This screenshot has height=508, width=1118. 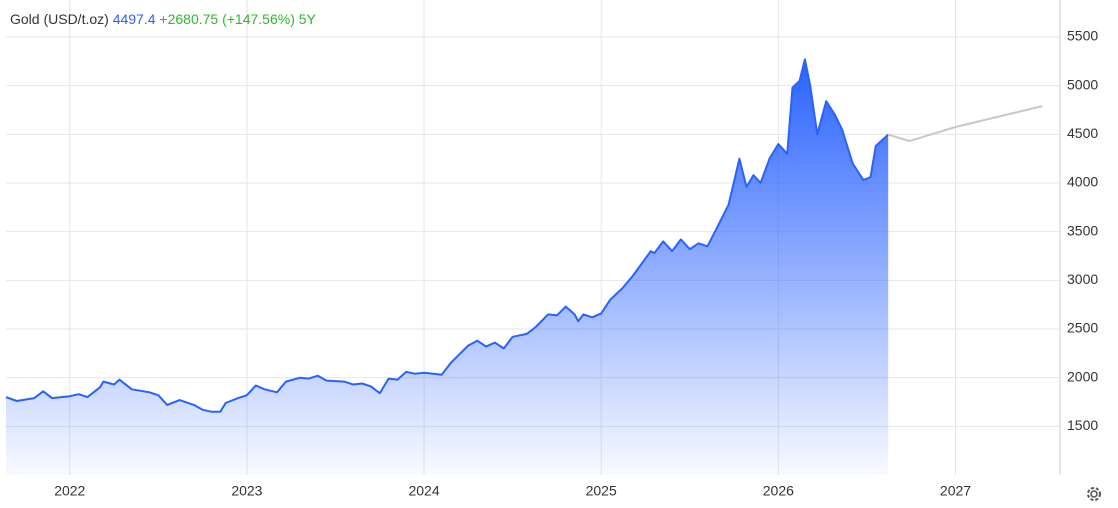 I want to click on x-tick-label: 2024, so click(x=423, y=491).